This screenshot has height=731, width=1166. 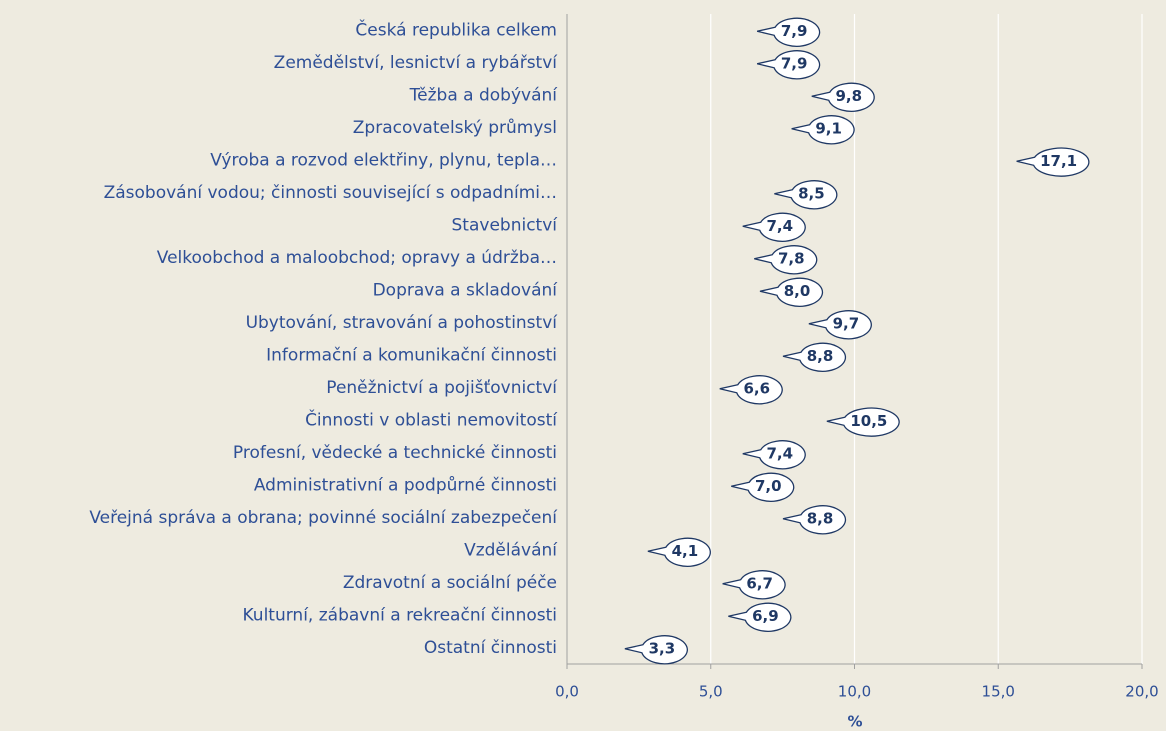 What do you see at coordinates (466, 290) in the screenshot?
I see `y-tick-label: Doprava a skladování` at bounding box center [466, 290].